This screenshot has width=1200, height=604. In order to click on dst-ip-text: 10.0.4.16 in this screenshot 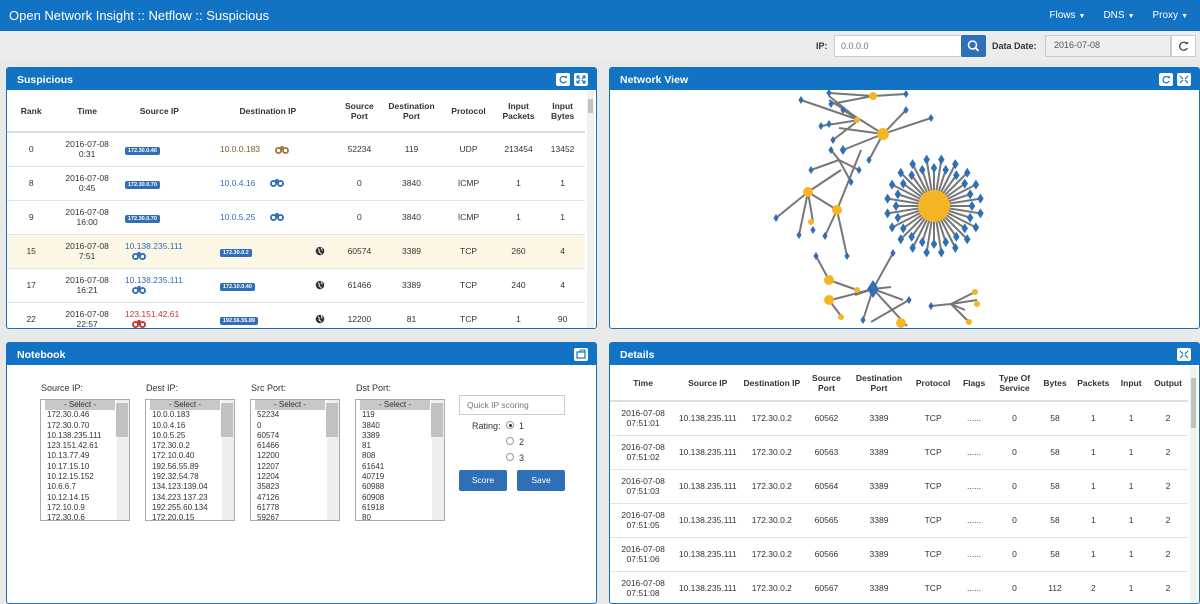, I will do `click(237, 182)`.